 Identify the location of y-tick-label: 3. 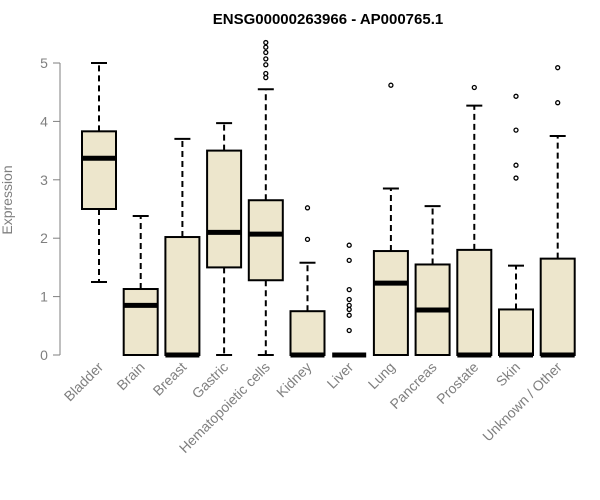
(44, 180).